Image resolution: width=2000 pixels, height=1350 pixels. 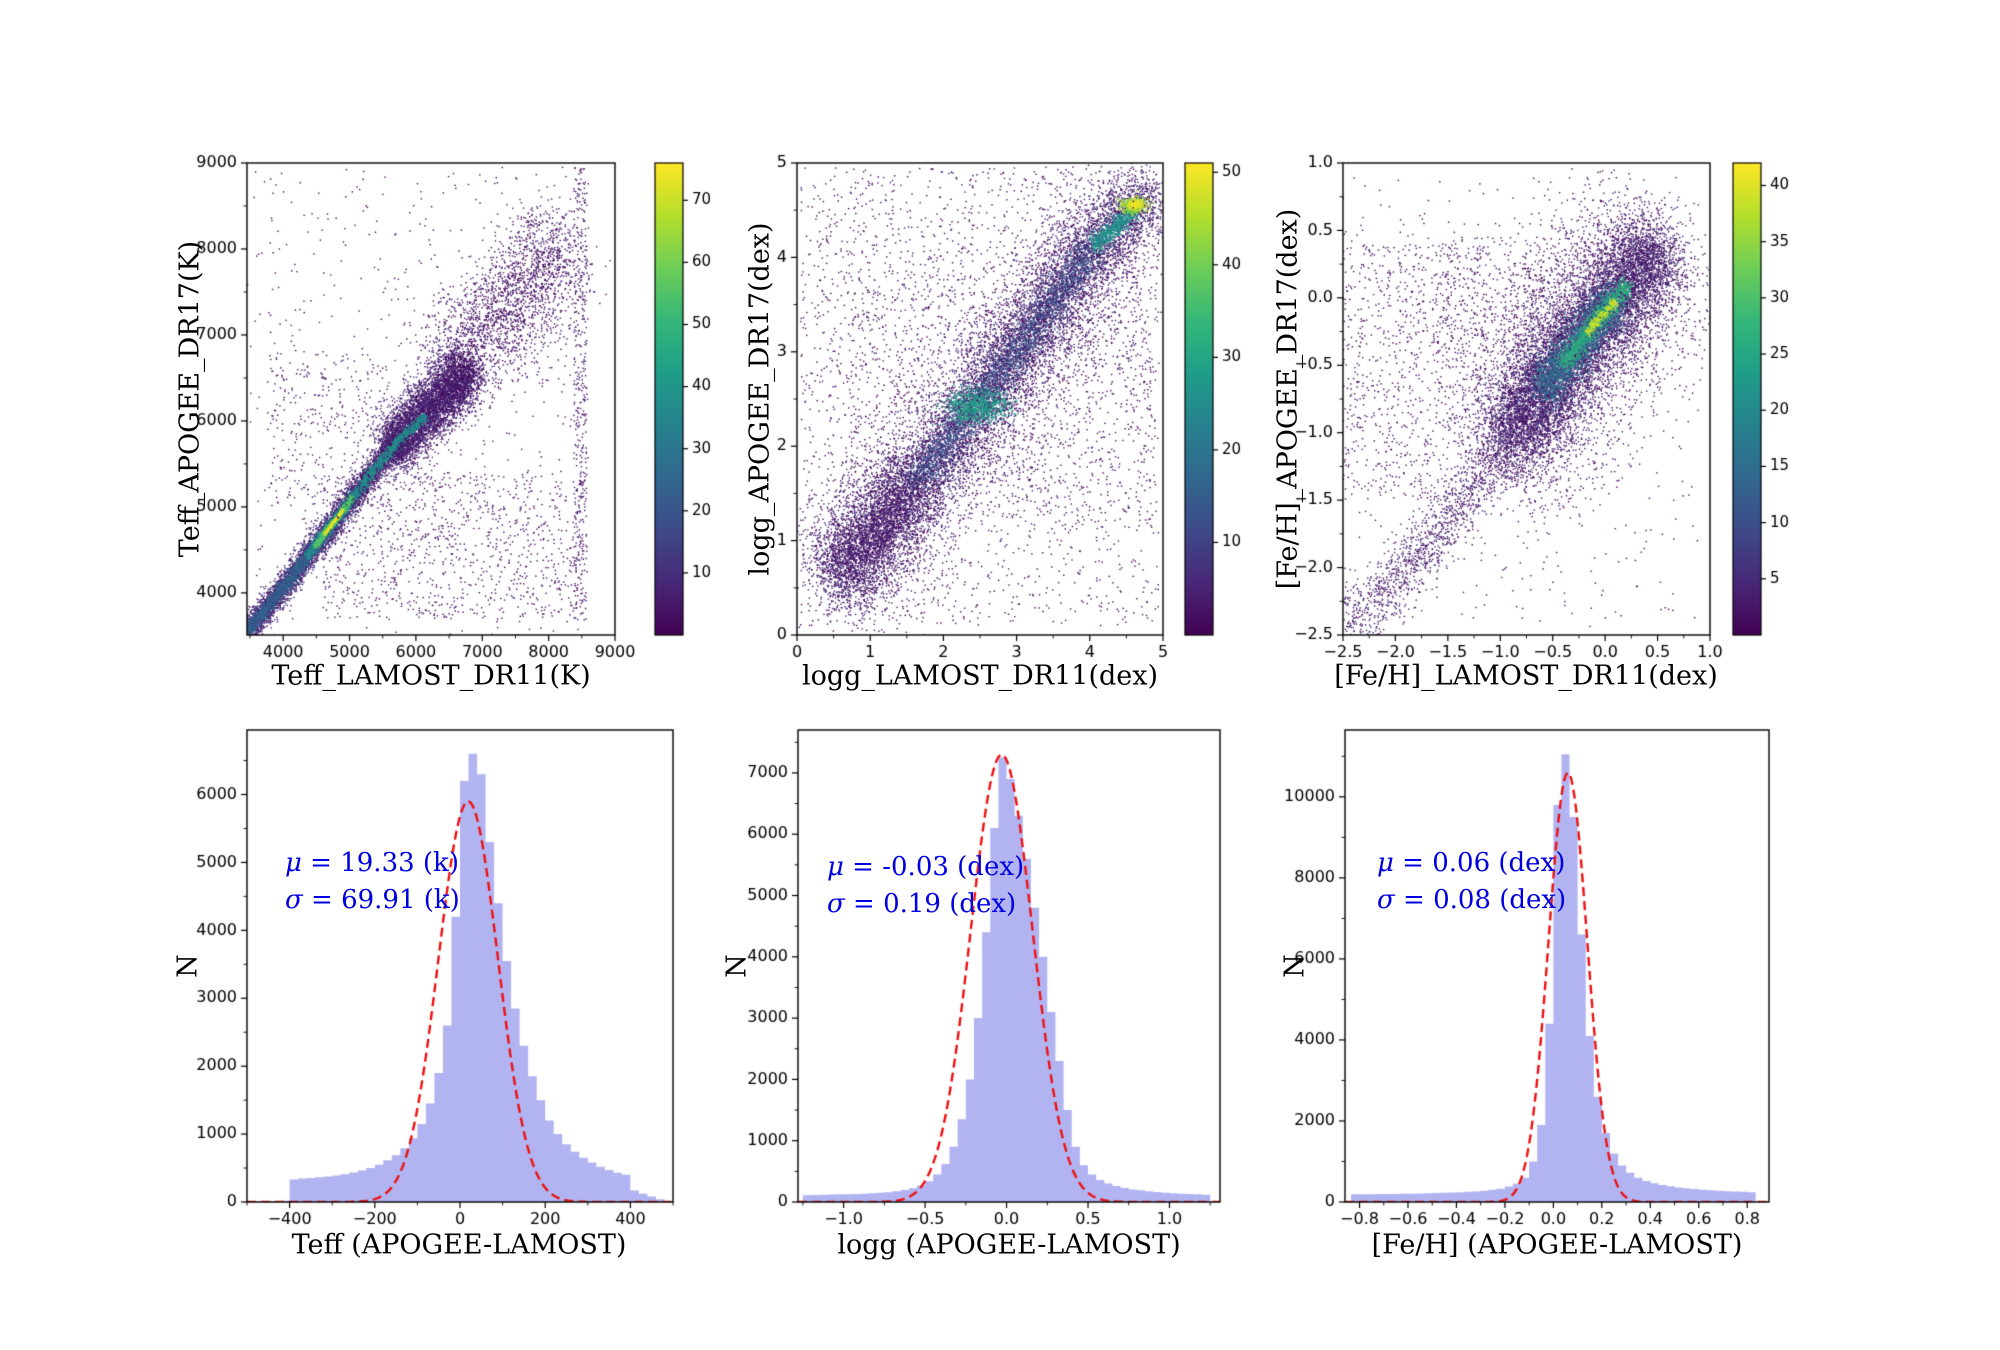 I want to click on teff-hist-x-axis-label: Teff (APOGEE-LAMOST), so click(x=459, y=1245).